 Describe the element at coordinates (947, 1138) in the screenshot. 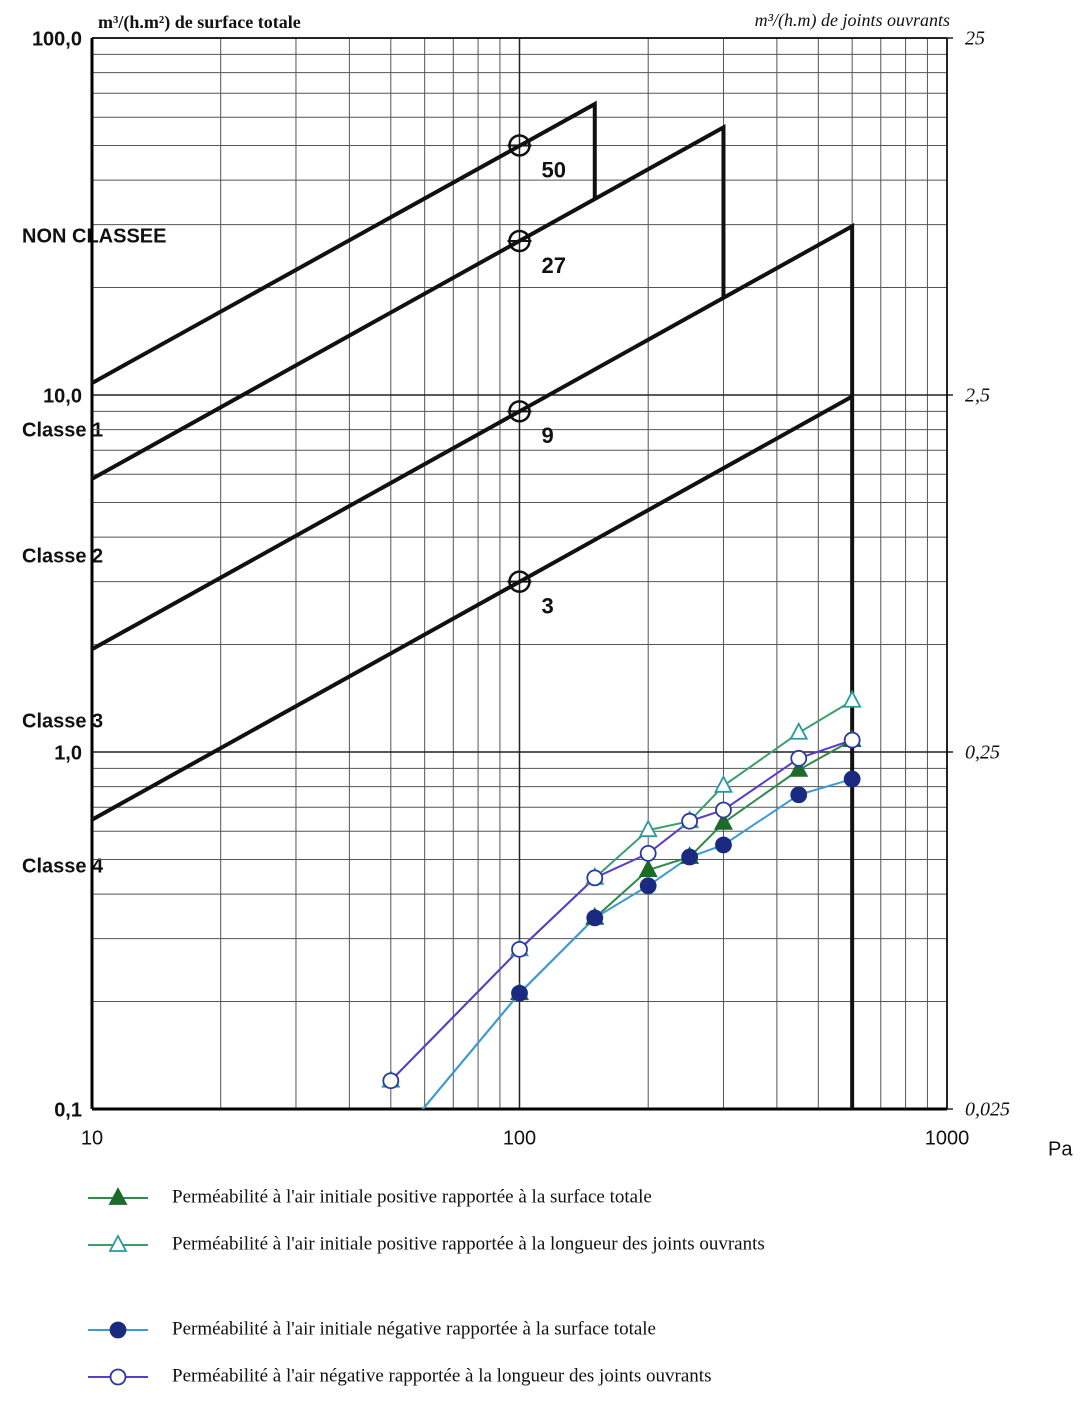

I see `x-tick-label: 1000` at that location.